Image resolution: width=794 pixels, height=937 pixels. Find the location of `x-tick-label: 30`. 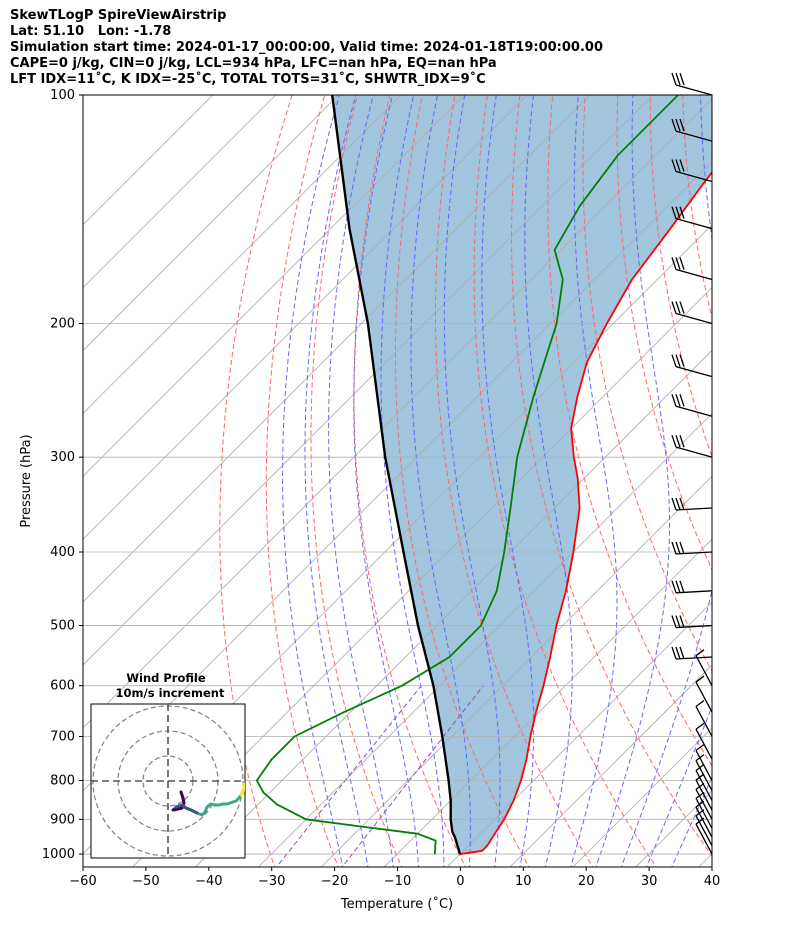

x-tick-label: 30 is located at coordinates (649, 881).